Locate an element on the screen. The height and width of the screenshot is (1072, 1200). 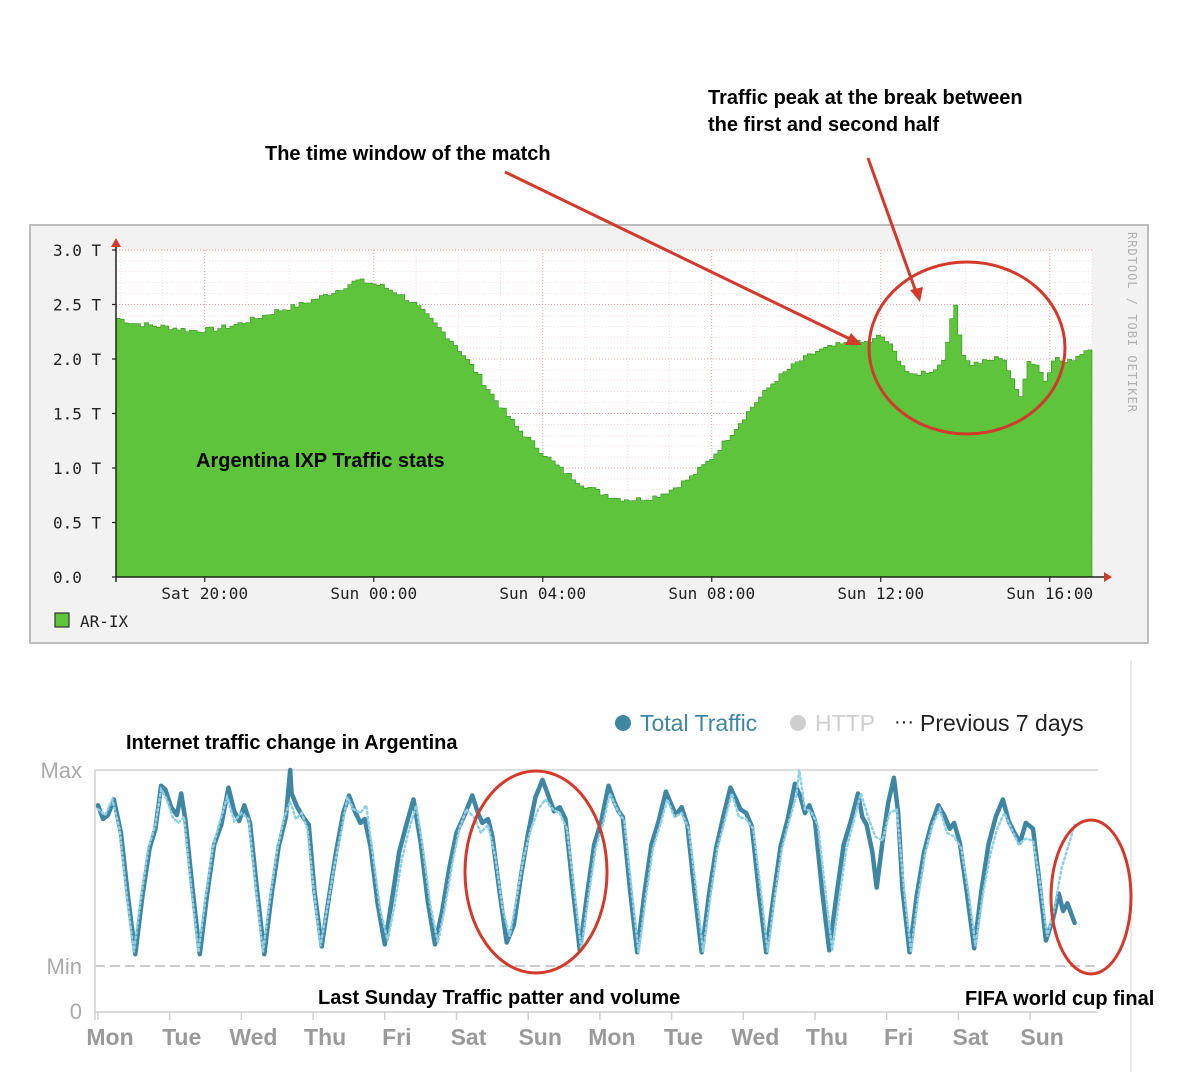
y-label-min: Min is located at coordinates (64, 966).